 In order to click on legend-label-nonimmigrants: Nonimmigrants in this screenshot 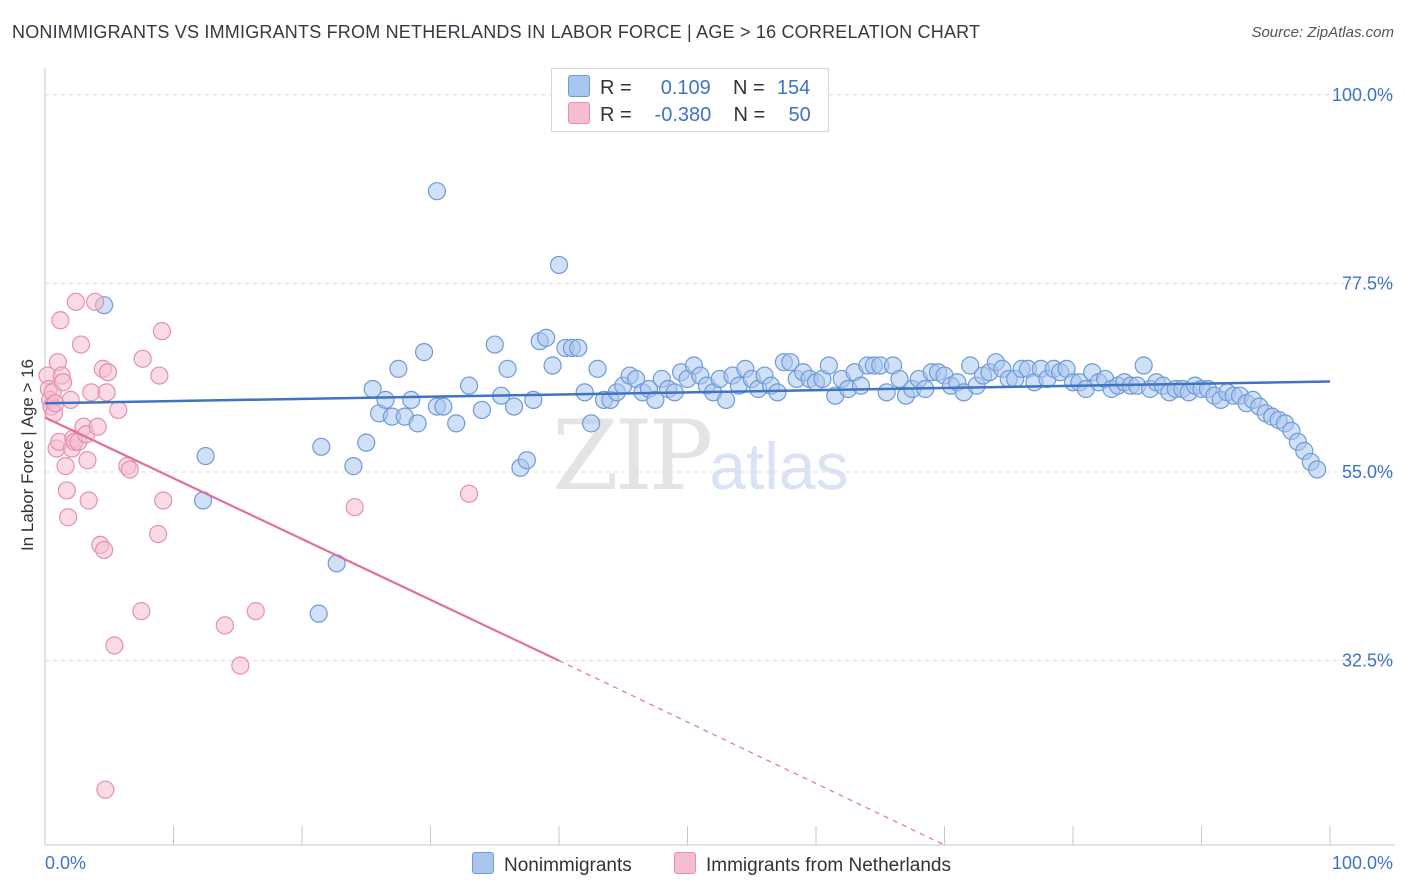, I will do `click(568, 865)`.